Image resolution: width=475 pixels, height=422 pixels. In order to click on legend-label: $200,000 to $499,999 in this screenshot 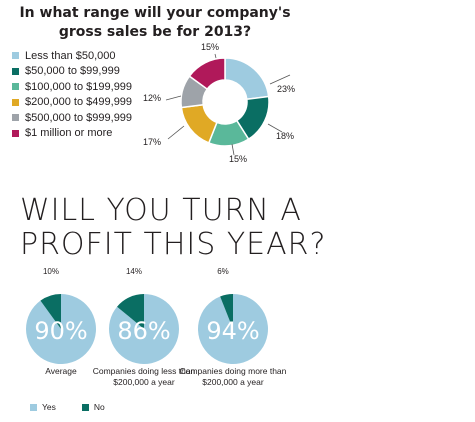, I will do `click(79, 102)`.